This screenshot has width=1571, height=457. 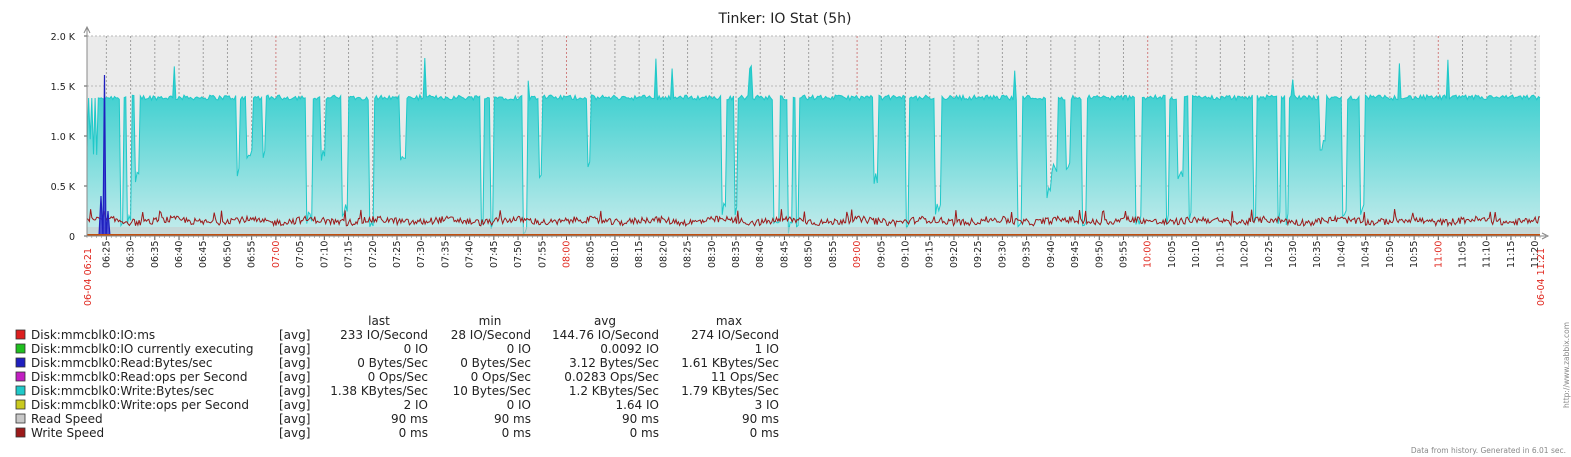 What do you see at coordinates (764, 433) in the screenshot?
I see `legend-value-max: 0 ms` at bounding box center [764, 433].